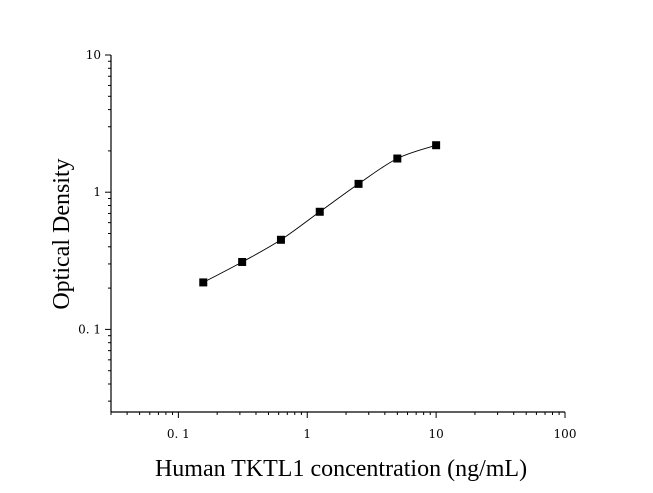 This screenshot has height=493, width=653. I want to click on y-tick-label: 0. 1, so click(89, 329).